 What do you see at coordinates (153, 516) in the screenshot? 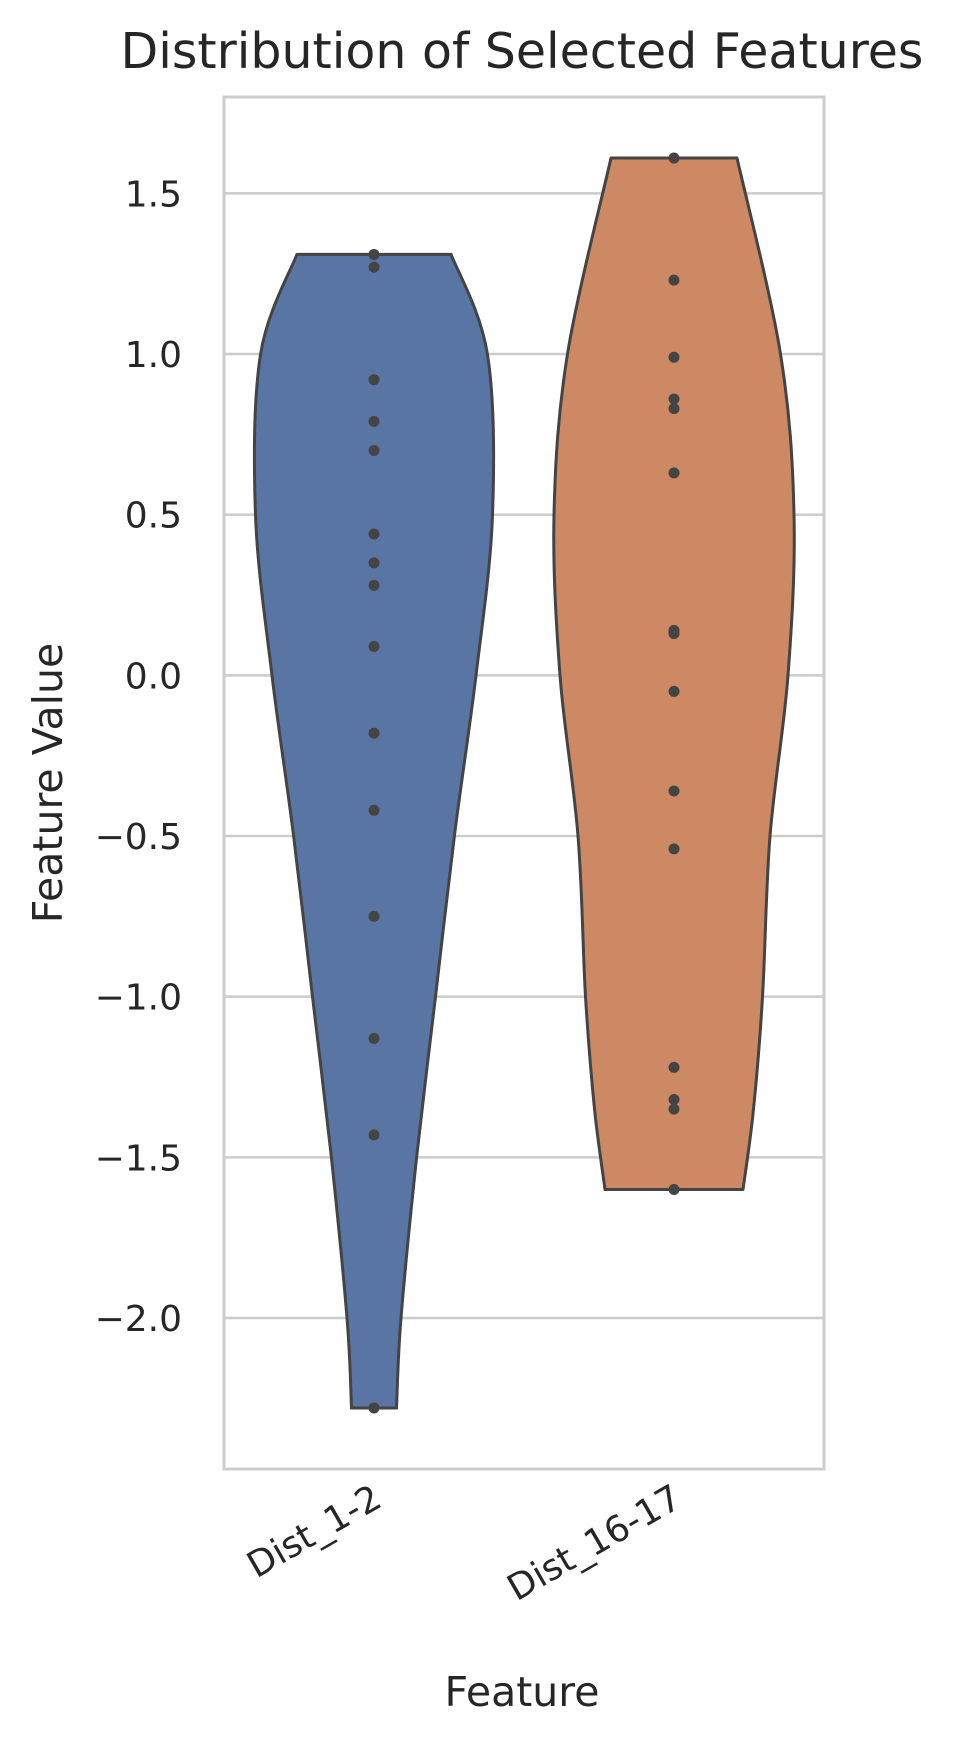
I see `y-tick-label: 0.5` at bounding box center [153, 516].